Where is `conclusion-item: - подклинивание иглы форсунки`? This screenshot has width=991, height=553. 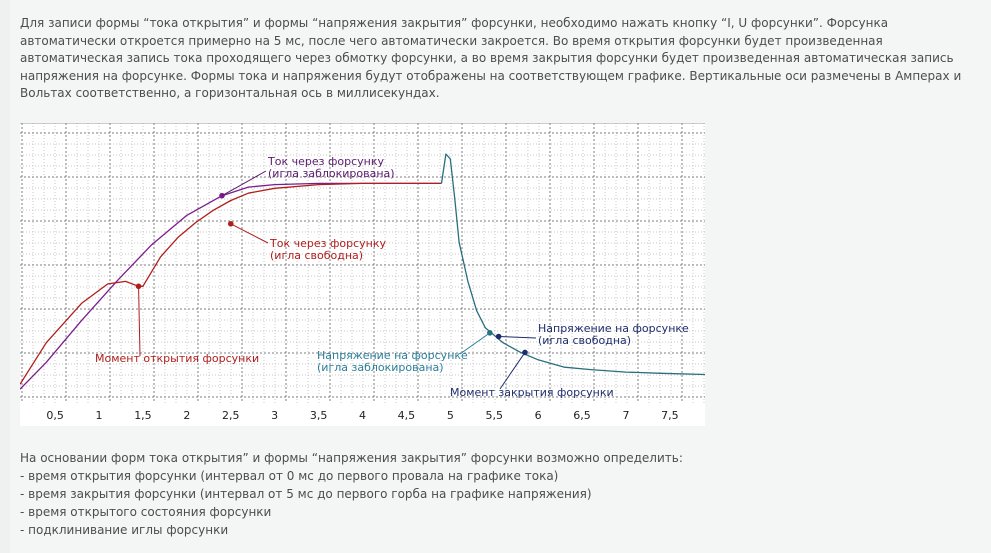
conclusion-item: - подклинивание иглы форсунки is located at coordinates (124, 530).